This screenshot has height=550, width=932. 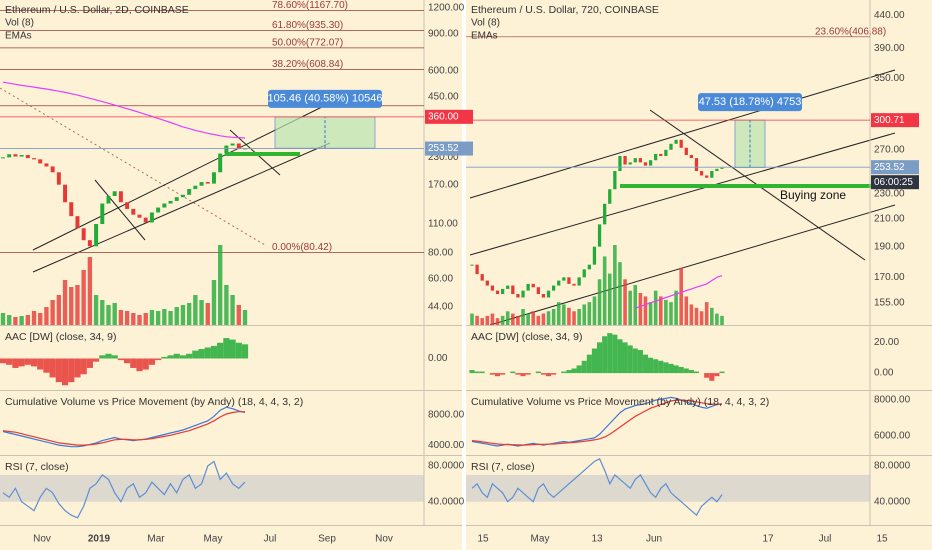 I want to click on fib-label: 23.60%(406.88), so click(x=850, y=31).